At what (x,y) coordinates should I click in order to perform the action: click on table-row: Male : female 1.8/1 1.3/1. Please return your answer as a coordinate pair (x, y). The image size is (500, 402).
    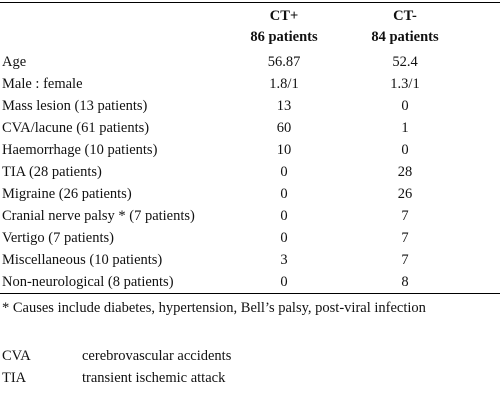
    Looking at the image, I should click on (250, 84).